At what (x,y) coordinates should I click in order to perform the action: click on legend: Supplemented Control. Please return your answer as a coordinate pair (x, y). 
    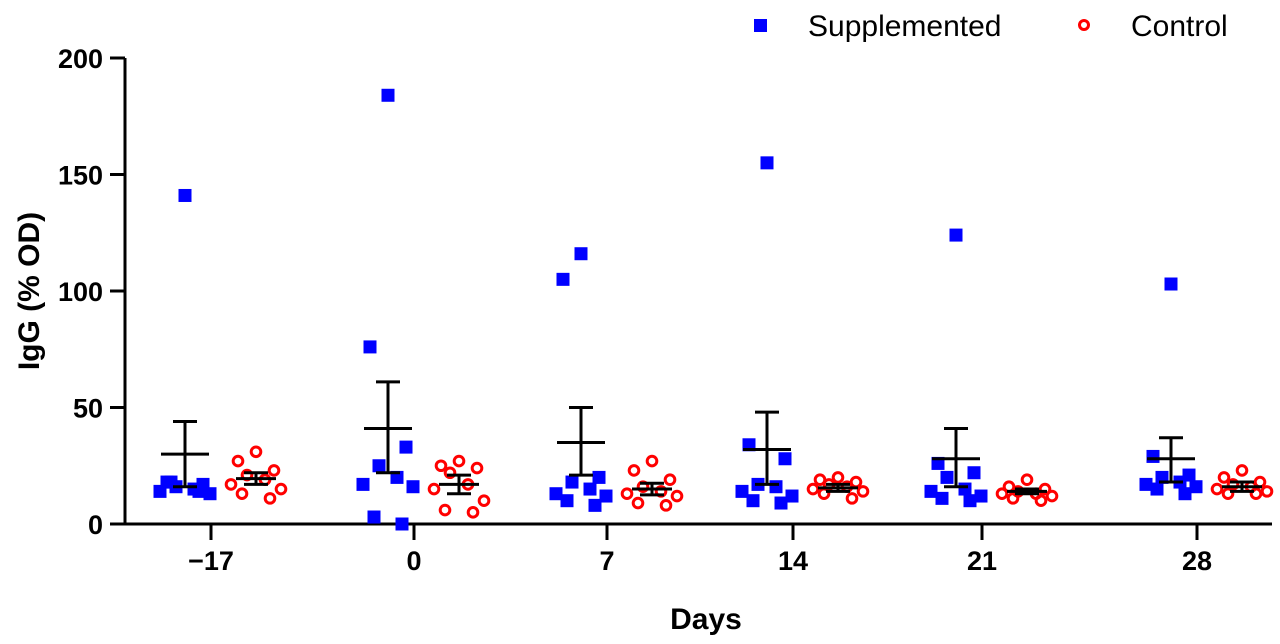
    Looking at the image, I should click on (991, 26).